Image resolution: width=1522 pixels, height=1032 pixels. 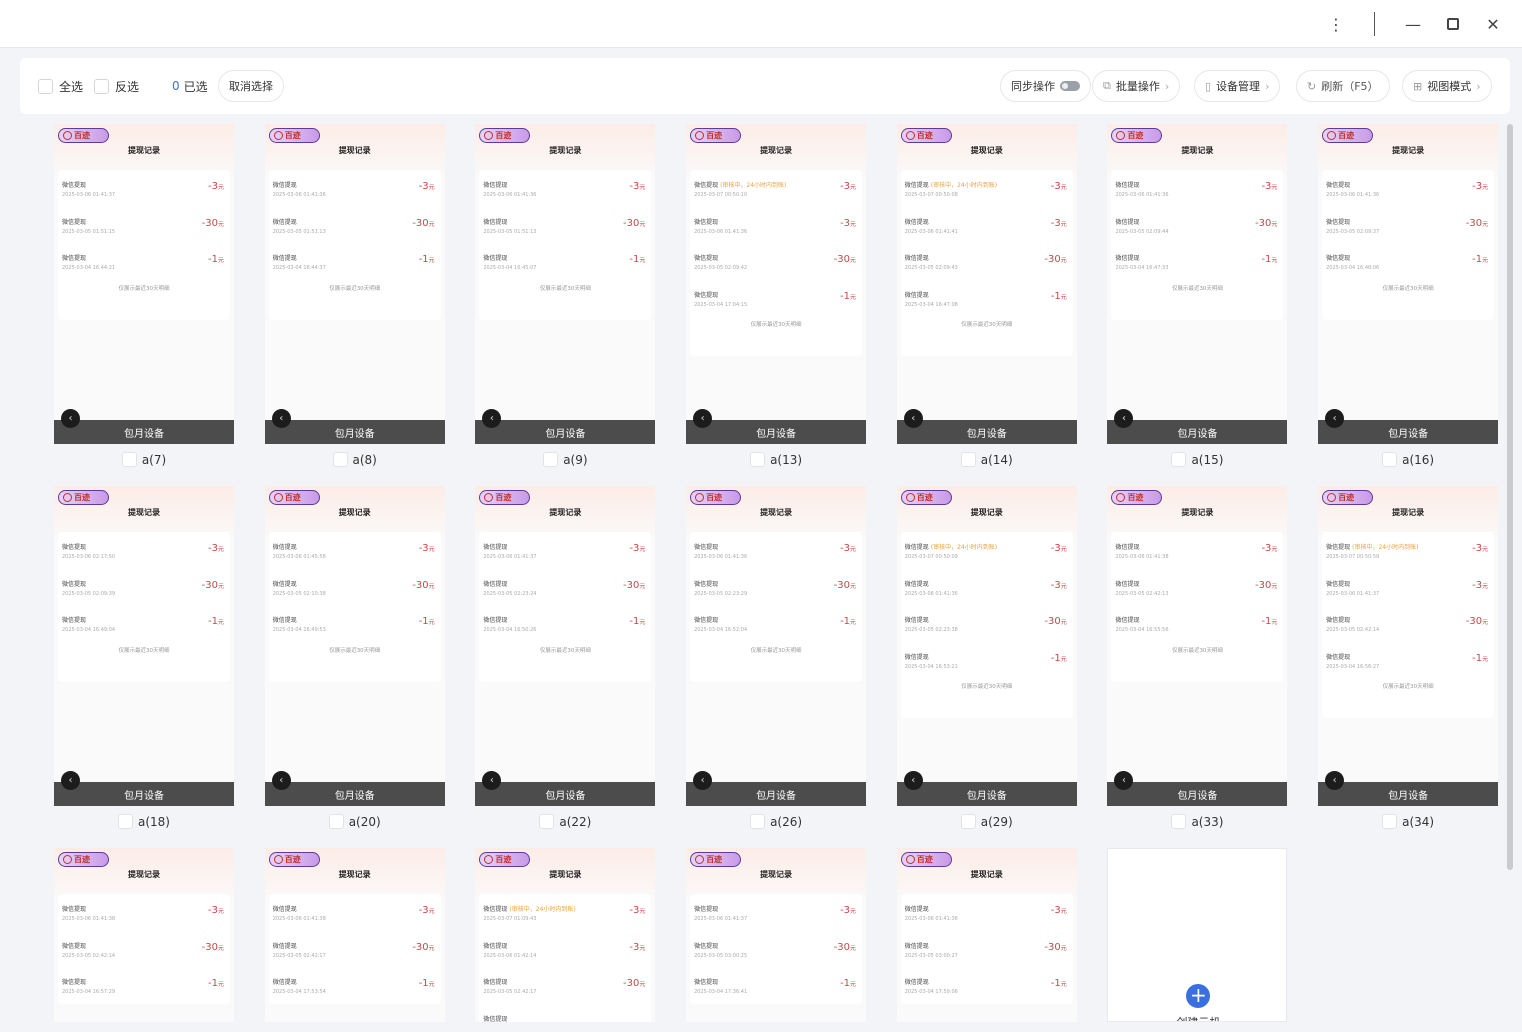 What do you see at coordinates (721, 231) in the screenshot?
I see `record-date: 2025-03-06 01:41:36` at bounding box center [721, 231].